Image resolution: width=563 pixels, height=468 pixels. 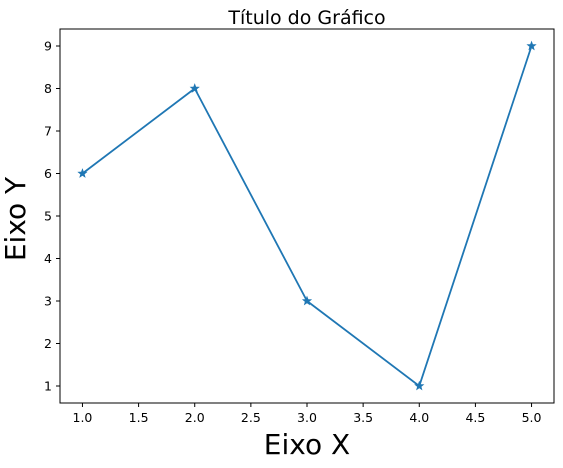 What do you see at coordinates (48, 301) in the screenshot?
I see `y-tick-label: 3` at bounding box center [48, 301].